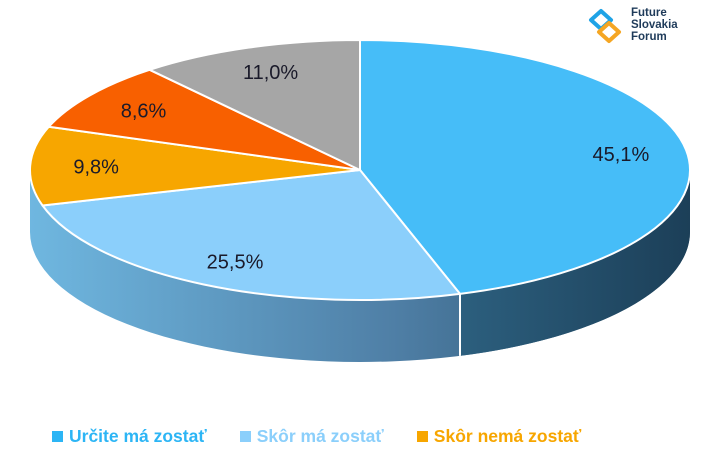 The image size is (720, 450). Describe the element at coordinates (320, 435) in the screenshot. I see `legend-label: Skôr má zostať` at that location.